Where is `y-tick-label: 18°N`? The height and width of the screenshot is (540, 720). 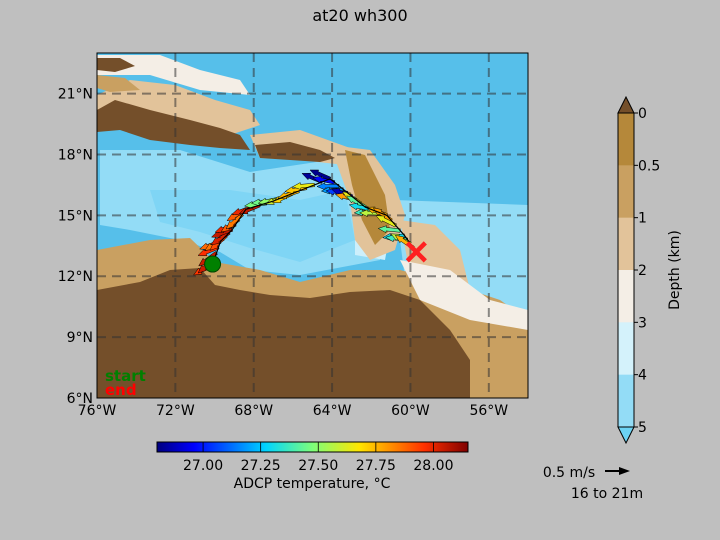 y-tick-label: 18°N is located at coordinates (75, 155).